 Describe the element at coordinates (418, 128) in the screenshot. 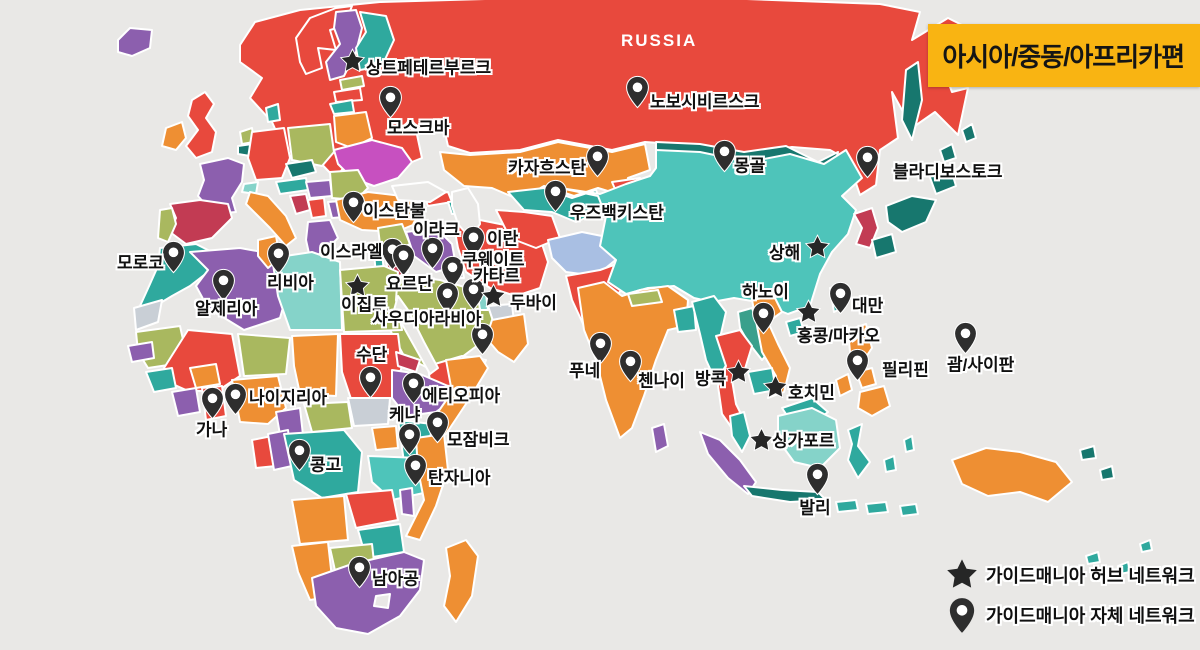

I see `map-label-moscow: 모스크바` at that location.